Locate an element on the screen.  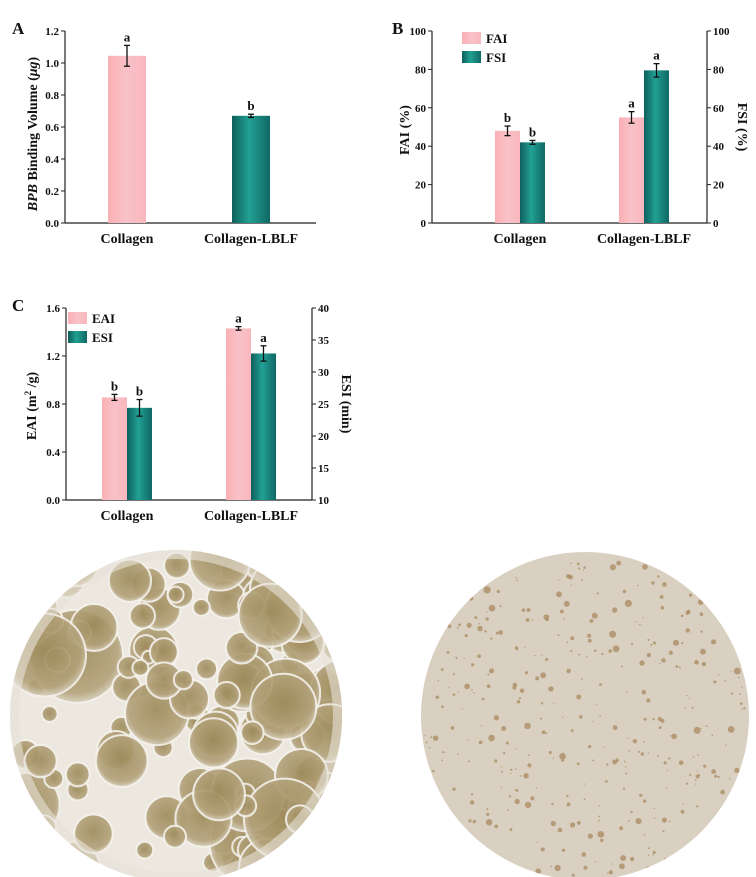
y2-tick-label: 20 is located at coordinates (324, 437).